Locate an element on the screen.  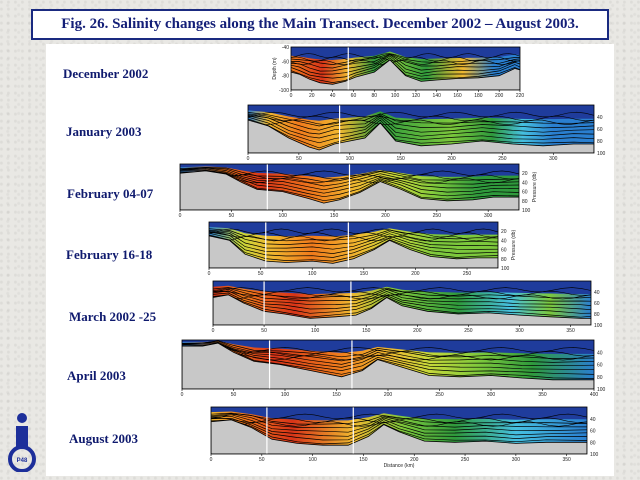
row-label-february-04-07: February 04-07 is located at coordinates (110, 193).